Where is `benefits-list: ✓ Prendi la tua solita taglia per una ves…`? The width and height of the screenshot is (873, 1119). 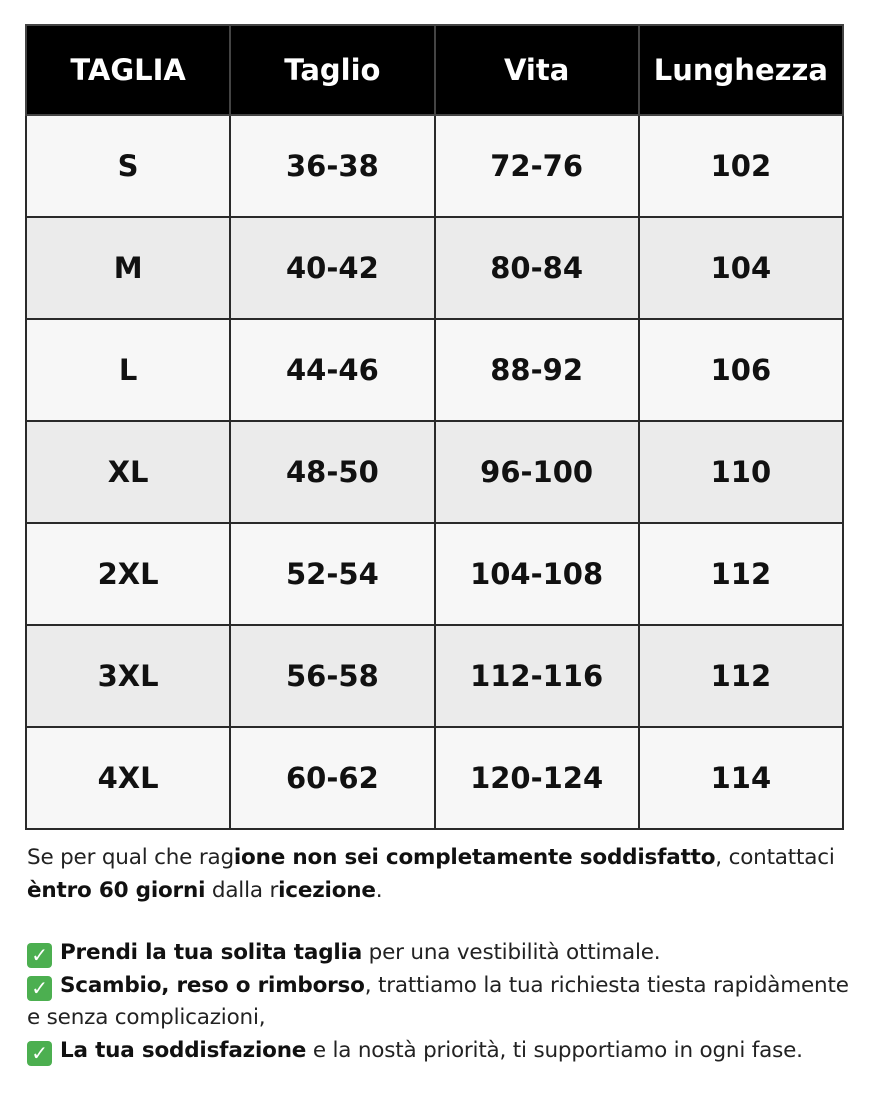 benefits-list: ✓ Prendi la tua solita taglia per una ves… is located at coordinates (442, 1002).